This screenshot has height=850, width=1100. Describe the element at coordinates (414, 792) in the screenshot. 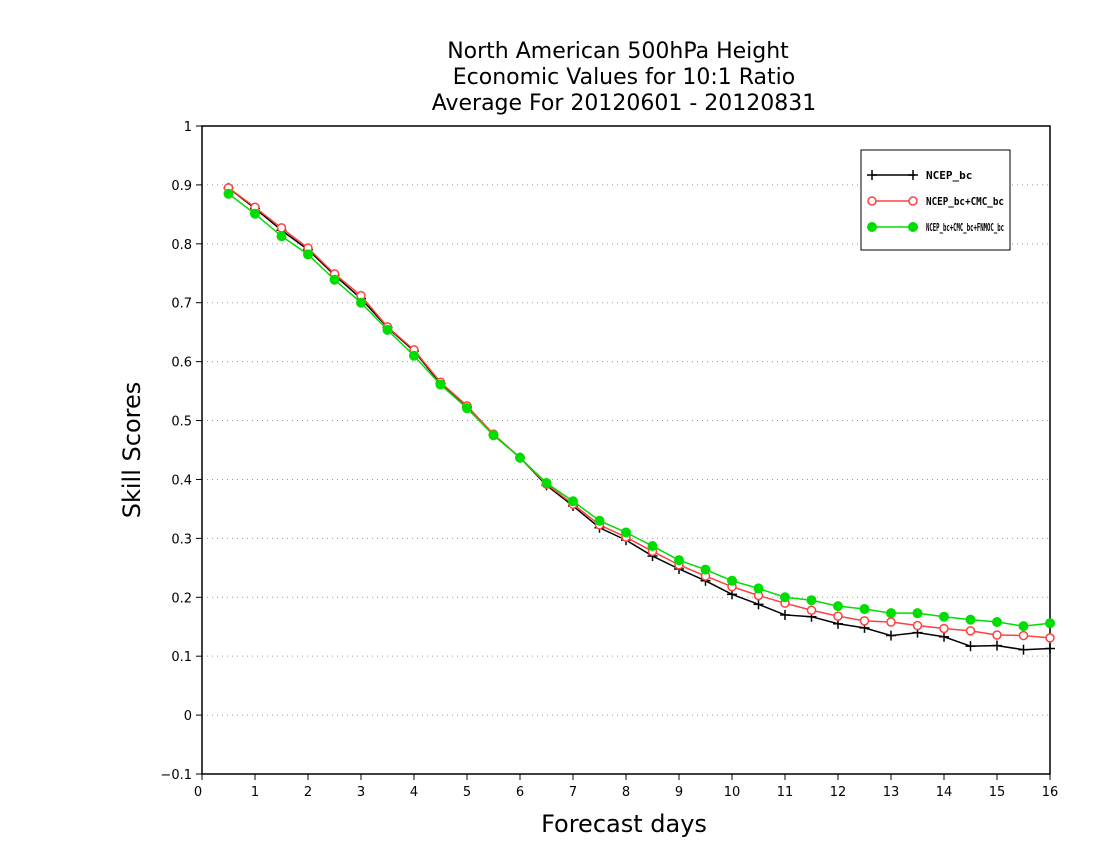

I see `x-tick-label: 4` at that location.